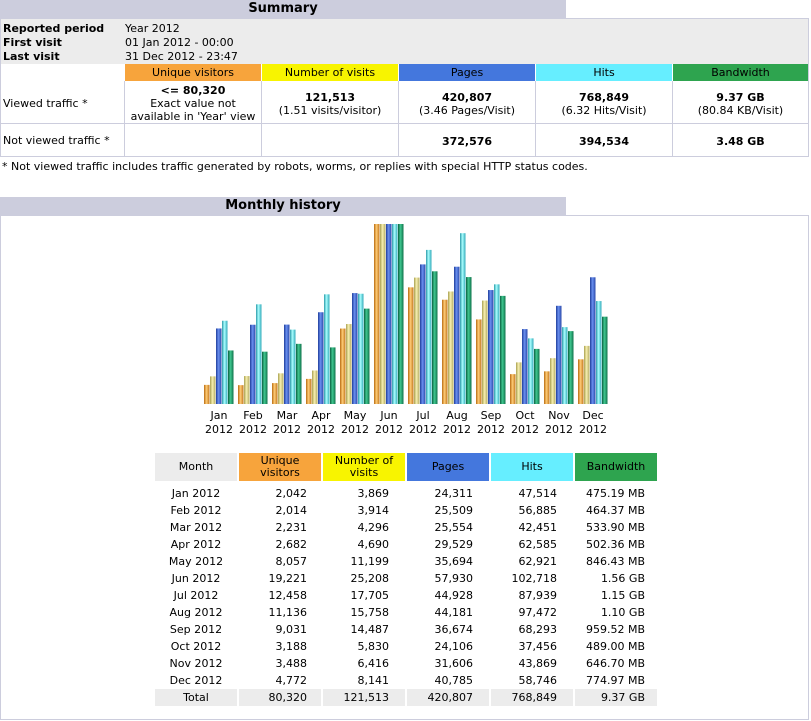  Describe the element at coordinates (445, 351) in the screenshot. I see `bar-unique-aug` at that location.